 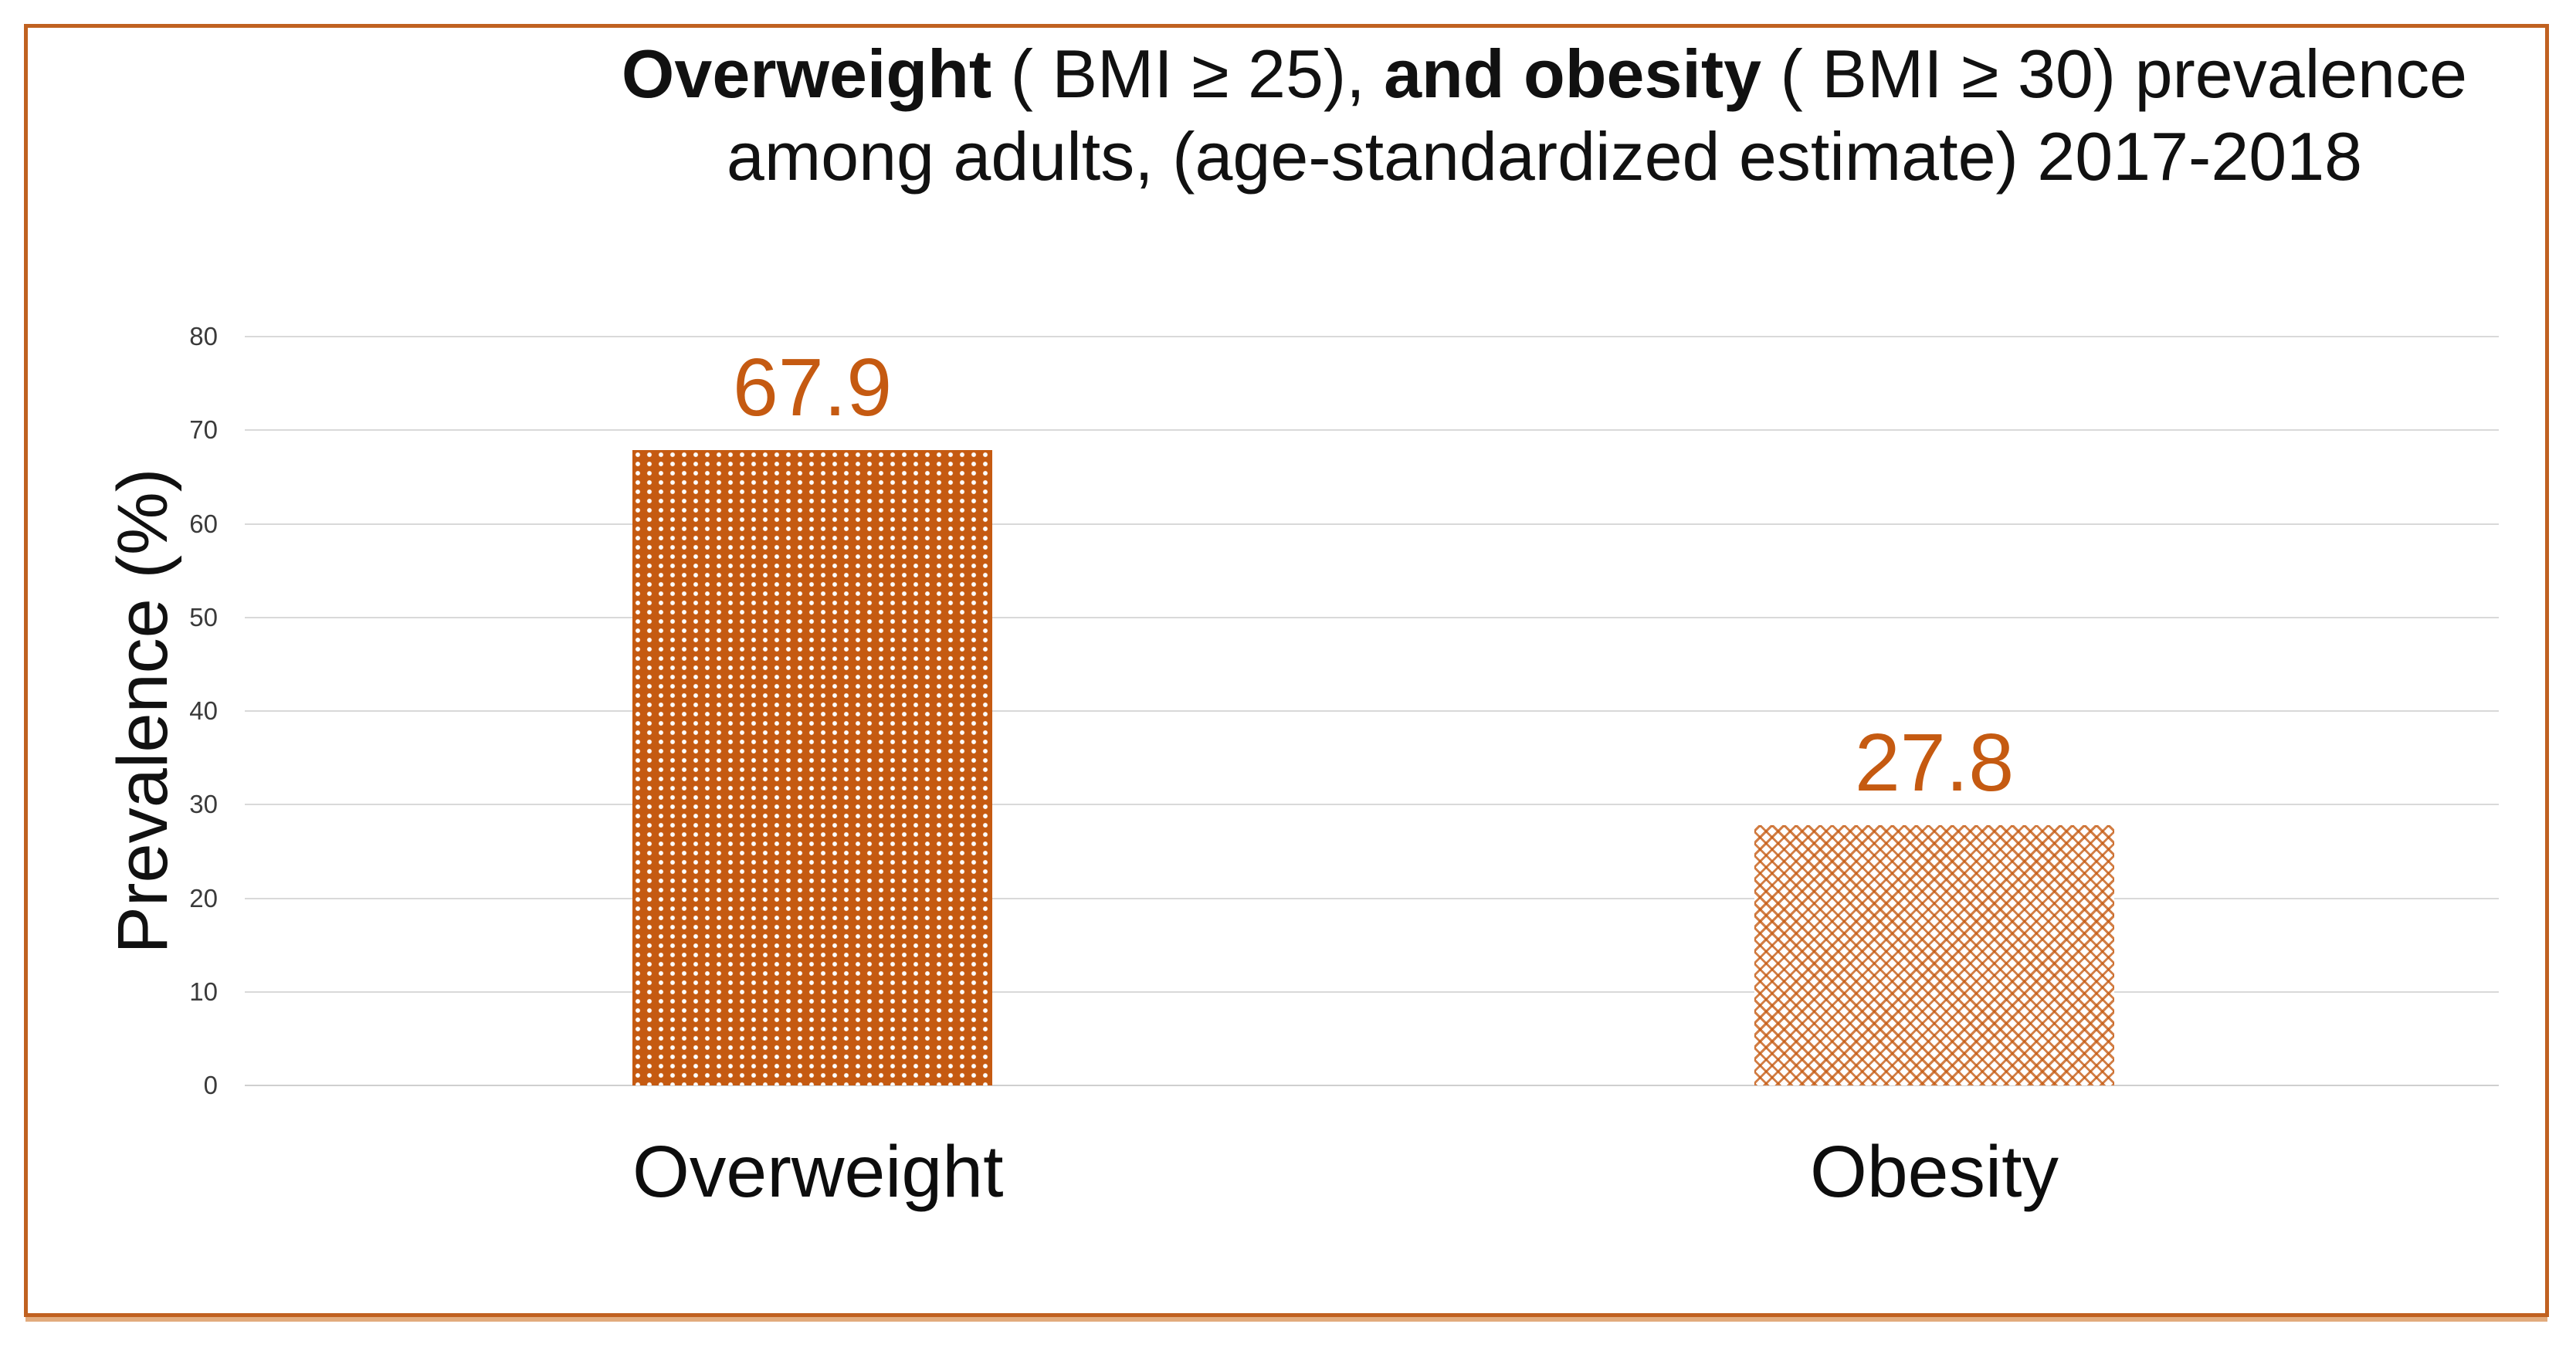 I want to click on x-category-label-overweight: Overweight, so click(x=818, y=1172).